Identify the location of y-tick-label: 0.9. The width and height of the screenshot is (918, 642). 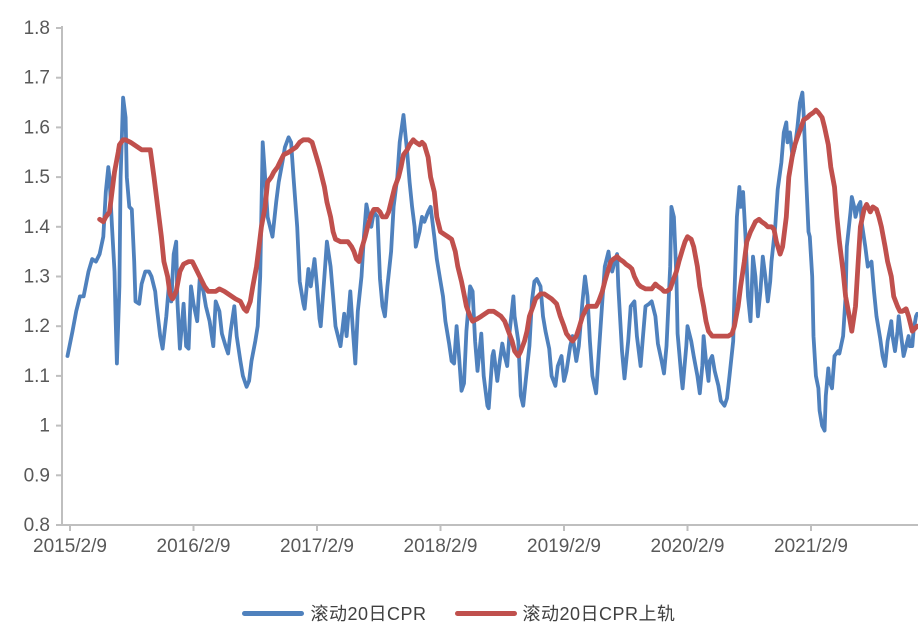
(37, 475).